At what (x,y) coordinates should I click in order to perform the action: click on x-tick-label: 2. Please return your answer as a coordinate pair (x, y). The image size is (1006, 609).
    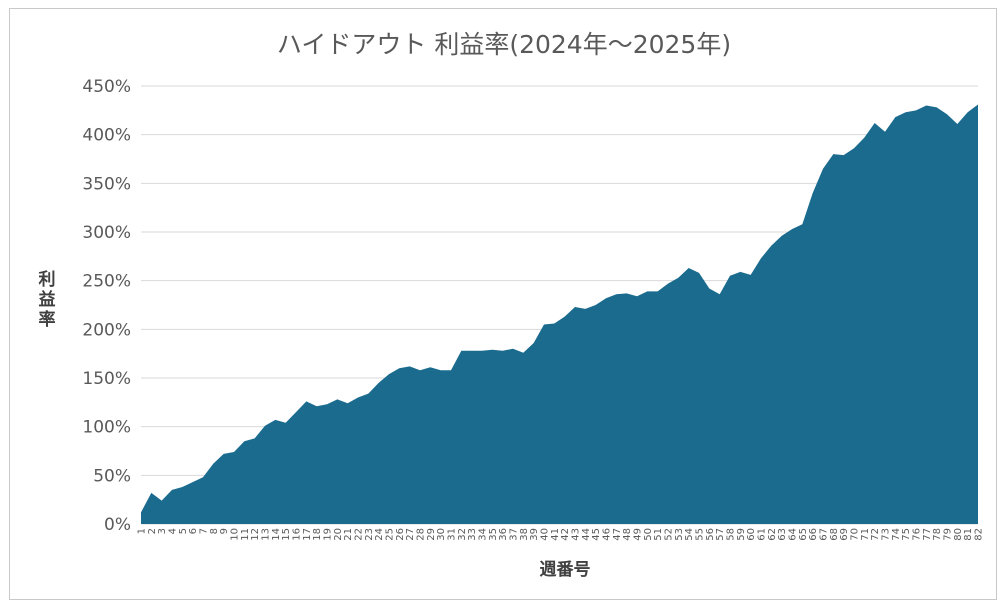
    Looking at the image, I should click on (152, 531).